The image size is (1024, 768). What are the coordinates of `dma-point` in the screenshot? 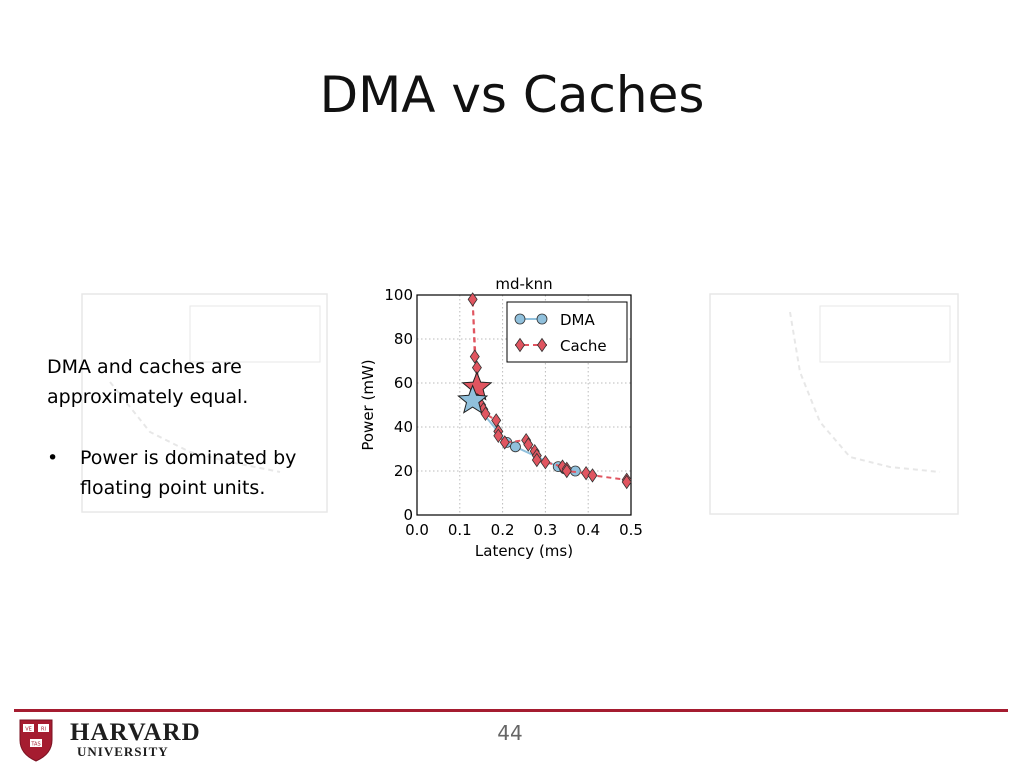 It's located at (515, 447).